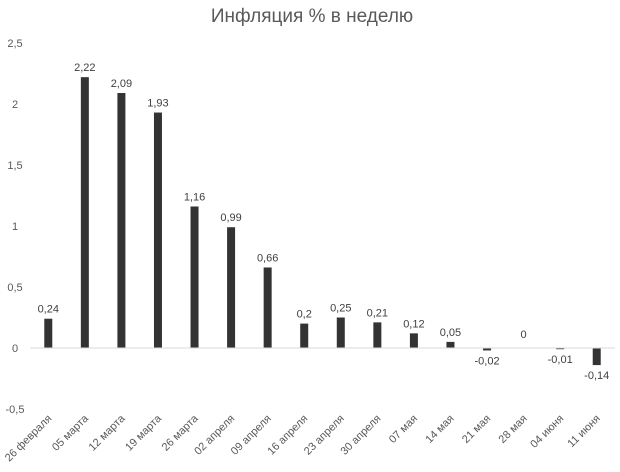  Describe the element at coordinates (15, 105) in the screenshot. I see `y-tick-label: 2` at that location.